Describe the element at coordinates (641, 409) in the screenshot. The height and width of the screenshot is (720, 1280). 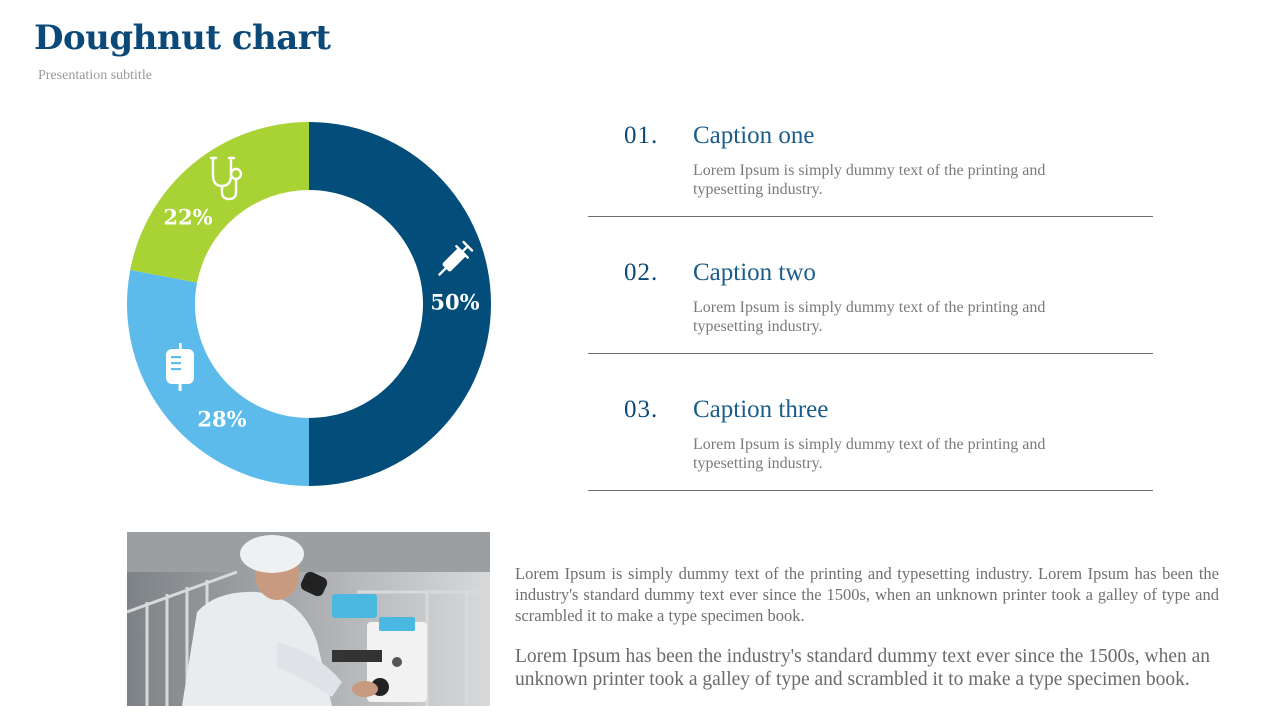
I see `caption-number: 03.` at that location.